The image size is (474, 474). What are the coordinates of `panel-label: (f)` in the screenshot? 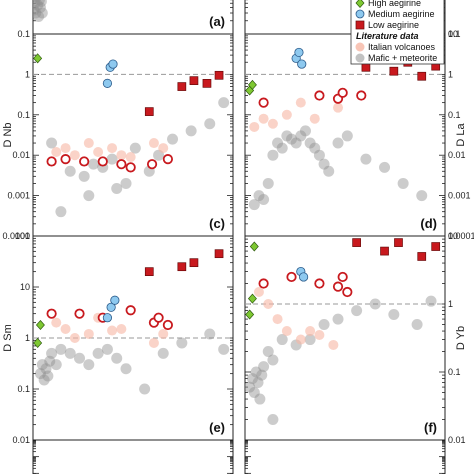 It's located at (430, 427).